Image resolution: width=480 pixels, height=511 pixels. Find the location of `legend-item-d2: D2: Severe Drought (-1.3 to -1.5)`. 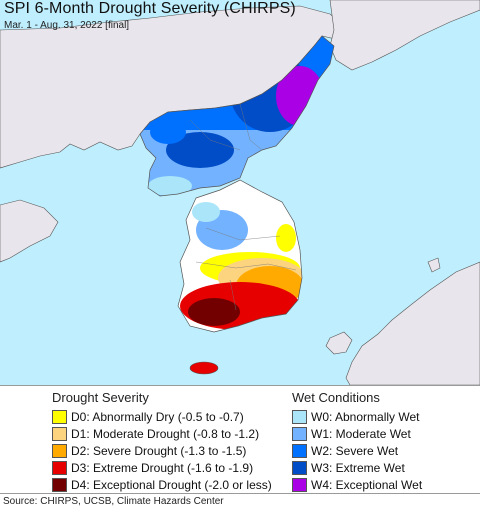

legend-item-d2: D2: Severe Drought (-1.3 to -1.5) is located at coordinates (162, 450).